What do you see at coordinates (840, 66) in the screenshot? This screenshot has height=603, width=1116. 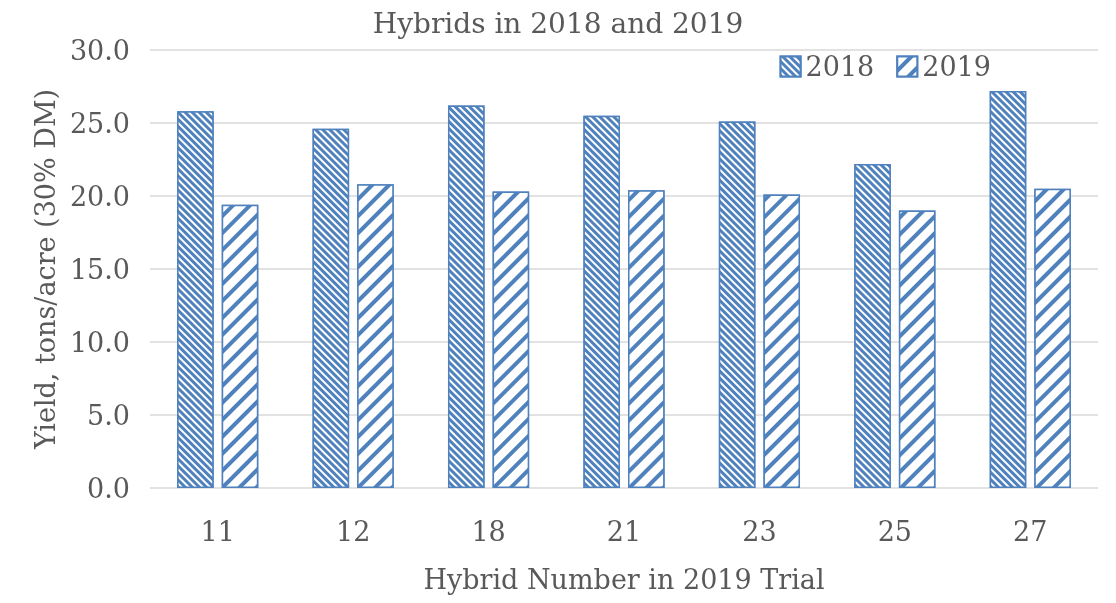 I see `legend-label: 2018` at bounding box center [840, 66].